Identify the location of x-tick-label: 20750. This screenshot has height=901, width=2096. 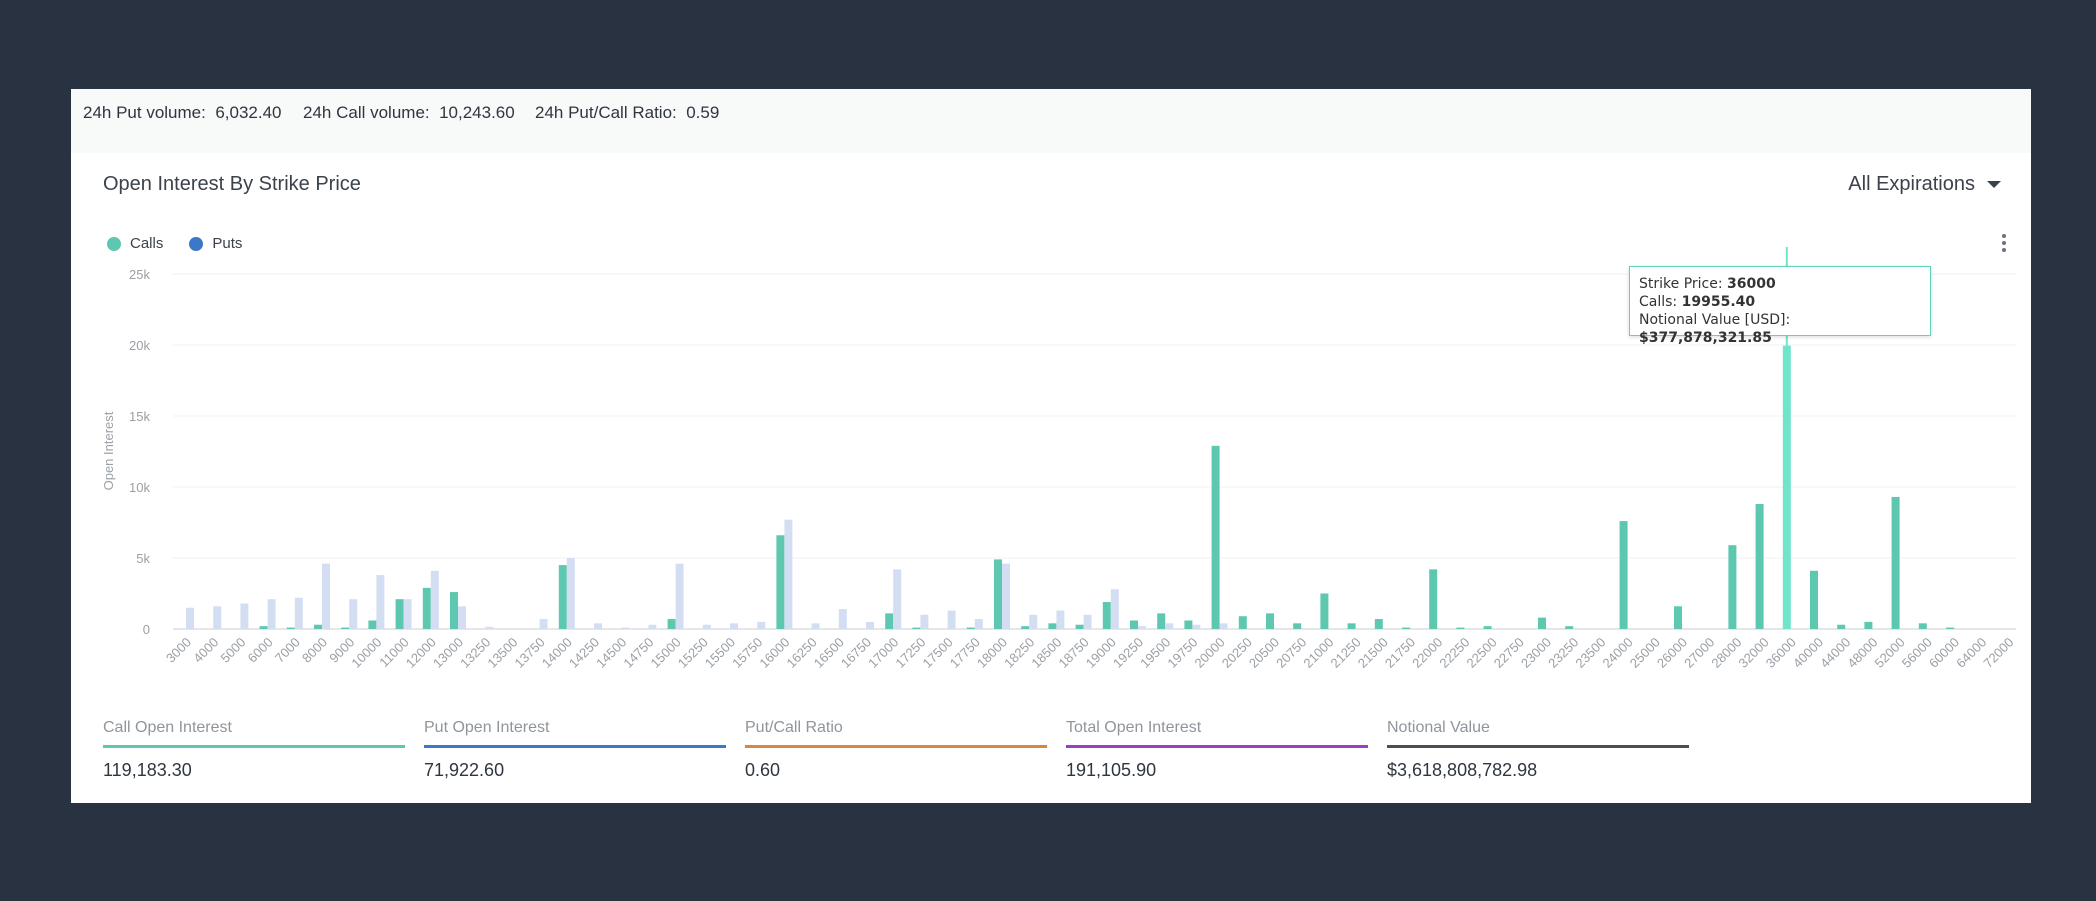
(1291, 653).